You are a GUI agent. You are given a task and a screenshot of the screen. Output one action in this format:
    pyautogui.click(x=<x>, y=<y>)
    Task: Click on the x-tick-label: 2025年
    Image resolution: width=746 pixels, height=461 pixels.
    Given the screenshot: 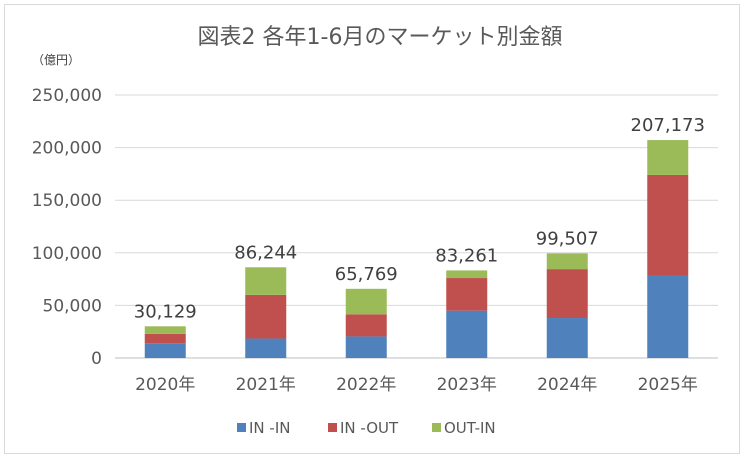 What is the action you would take?
    pyautogui.click(x=668, y=385)
    